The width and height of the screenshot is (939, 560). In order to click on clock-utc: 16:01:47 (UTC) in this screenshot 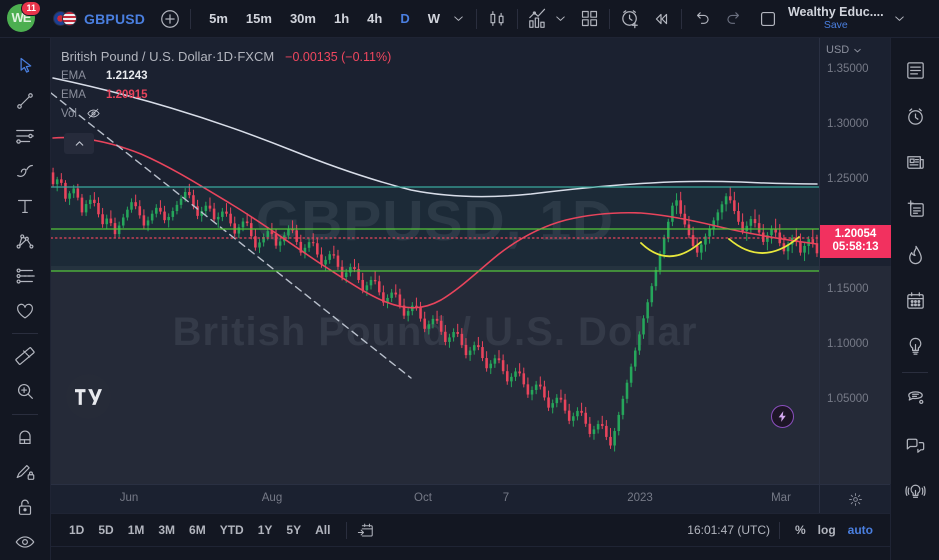, I will do `click(728, 530)`.